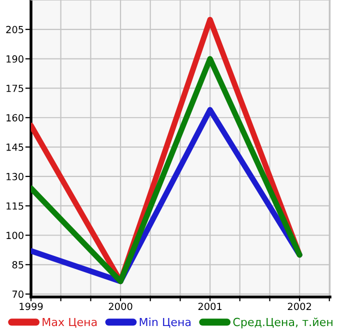 The image size is (345, 335). I want to click on x-tick-label: 2001, so click(210, 306).